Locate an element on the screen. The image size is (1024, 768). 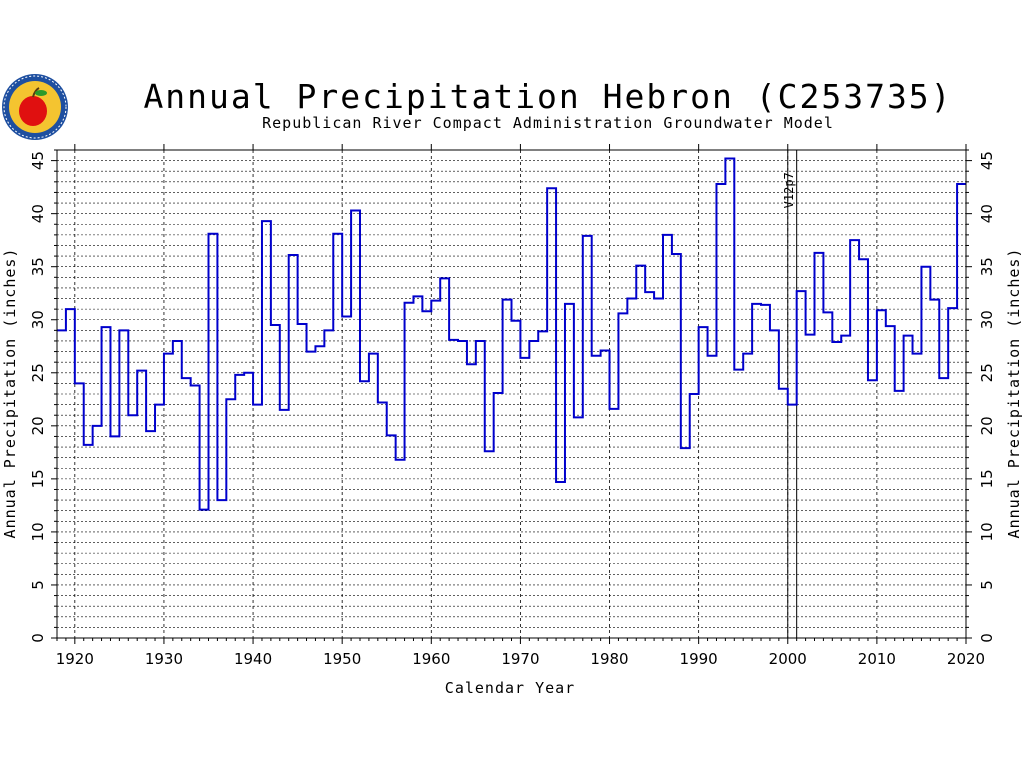
y-axis-left-ticks: 0 5 10 15 20 25 30 35 40 45 is located at coordinates (43, 396).